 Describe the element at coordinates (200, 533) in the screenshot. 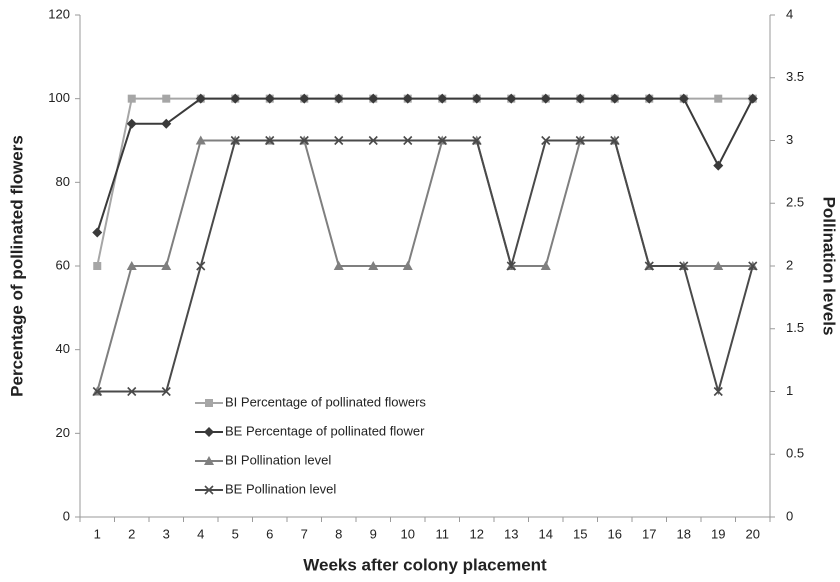

I see `x-tick-label: 4` at that location.